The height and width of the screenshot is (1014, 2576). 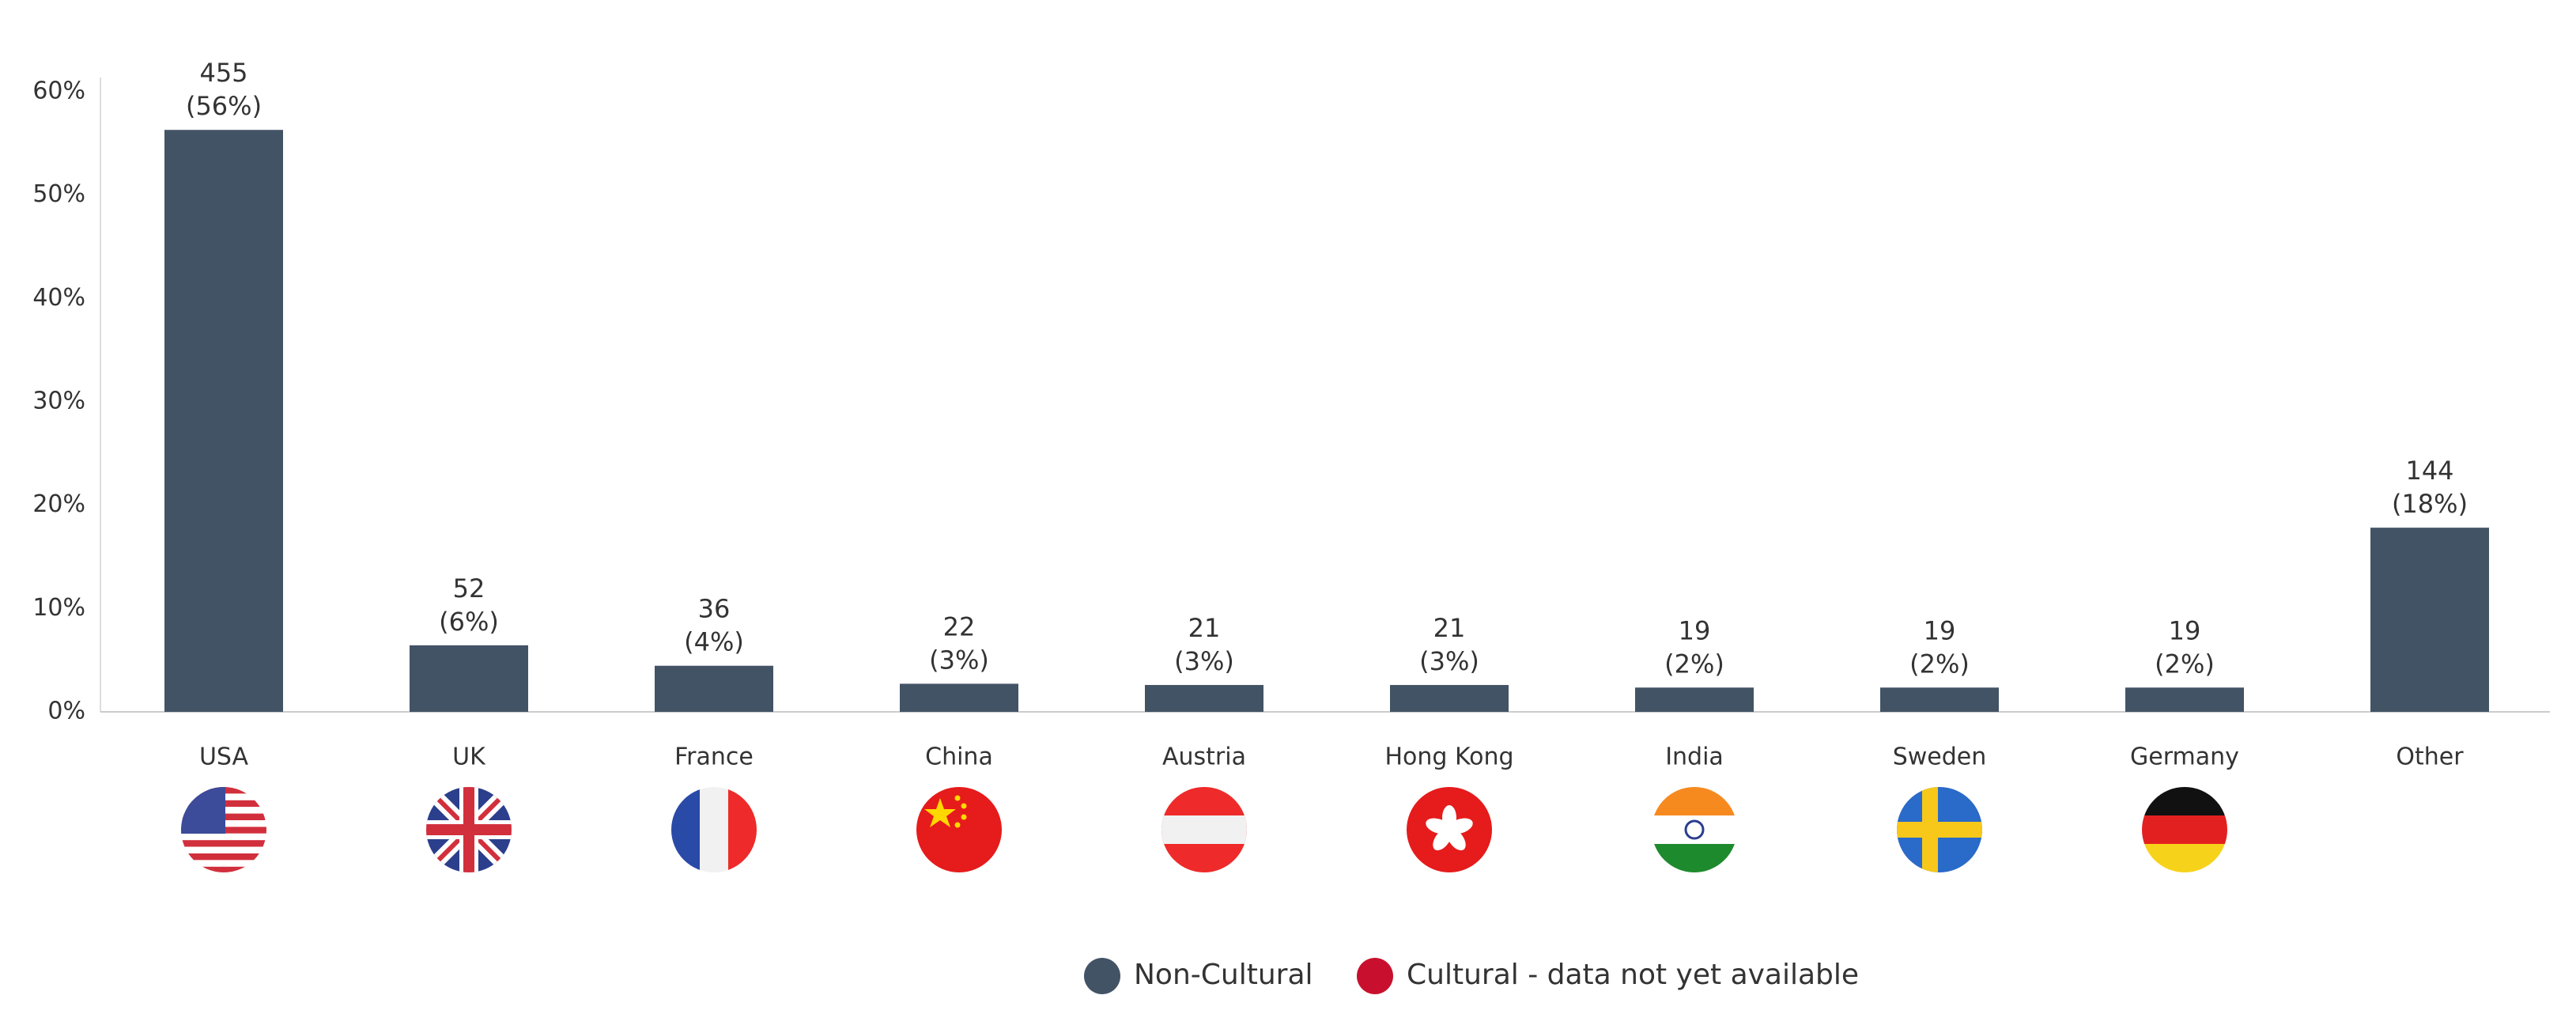 I want to click on x-tick-label: USA, so click(x=224, y=757).